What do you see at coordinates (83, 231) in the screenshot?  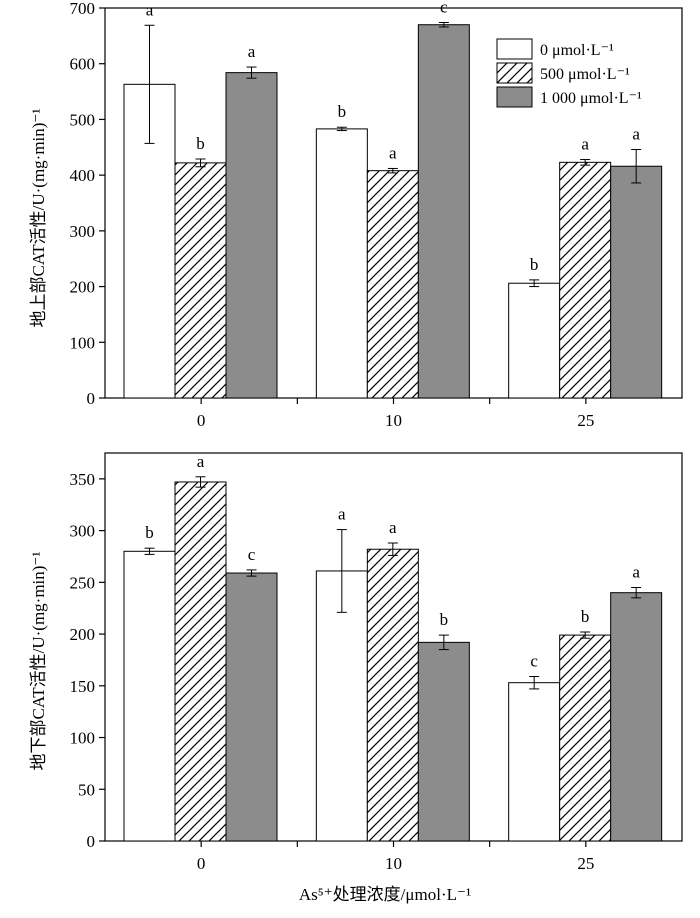 I see `top-y-tick-label: 300` at bounding box center [83, 231].